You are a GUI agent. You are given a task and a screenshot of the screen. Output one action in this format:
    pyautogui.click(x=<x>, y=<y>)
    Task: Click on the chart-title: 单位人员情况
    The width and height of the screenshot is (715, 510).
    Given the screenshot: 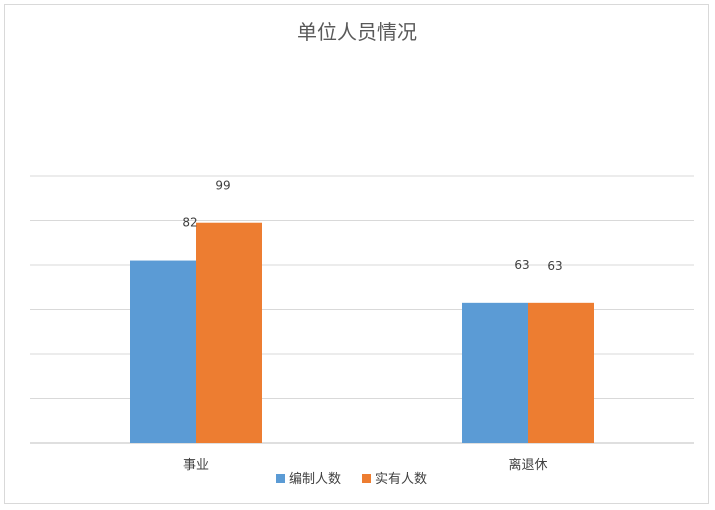 What is the action you would take?
    pyautogui.click(x=357, y=32)
    